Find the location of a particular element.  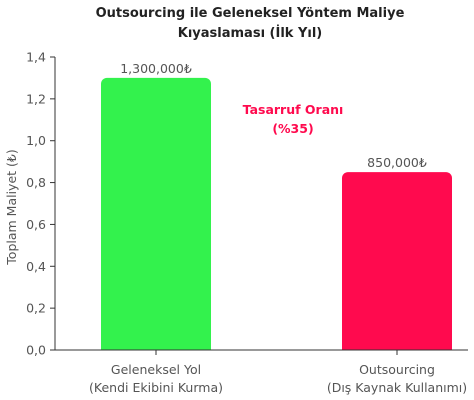

y-axis-title: Toplam Maliyet (₺) is located at coordinates (11, 207).